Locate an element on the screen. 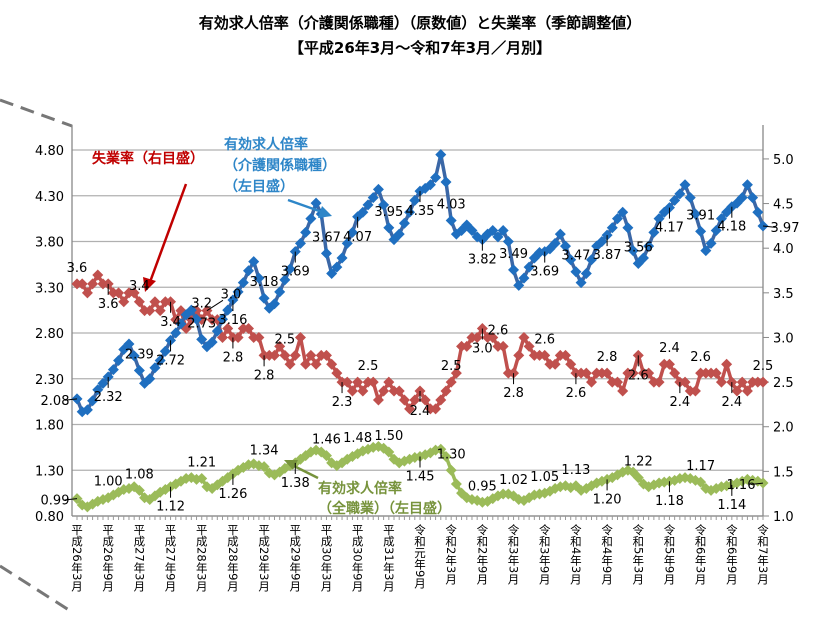 The image size is (829, 634). data-label: 2.5 is located at coordinates (368, 366).